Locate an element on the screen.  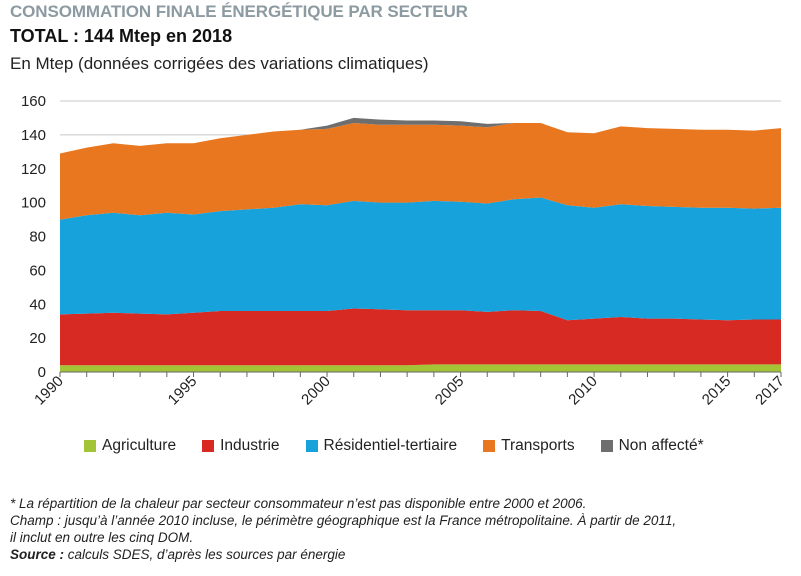
x-tick-label: 2015 is located at coordinates (717, 391).